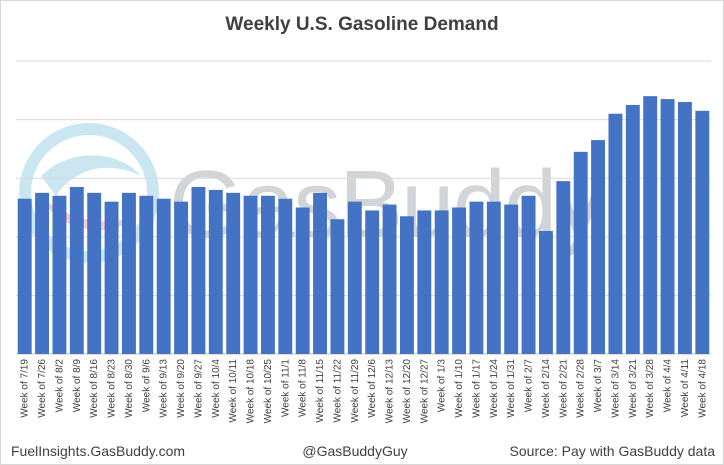 The image size is (724, 465). I want to click on x-tick-label: Week of 9/20, so click(181, 388).